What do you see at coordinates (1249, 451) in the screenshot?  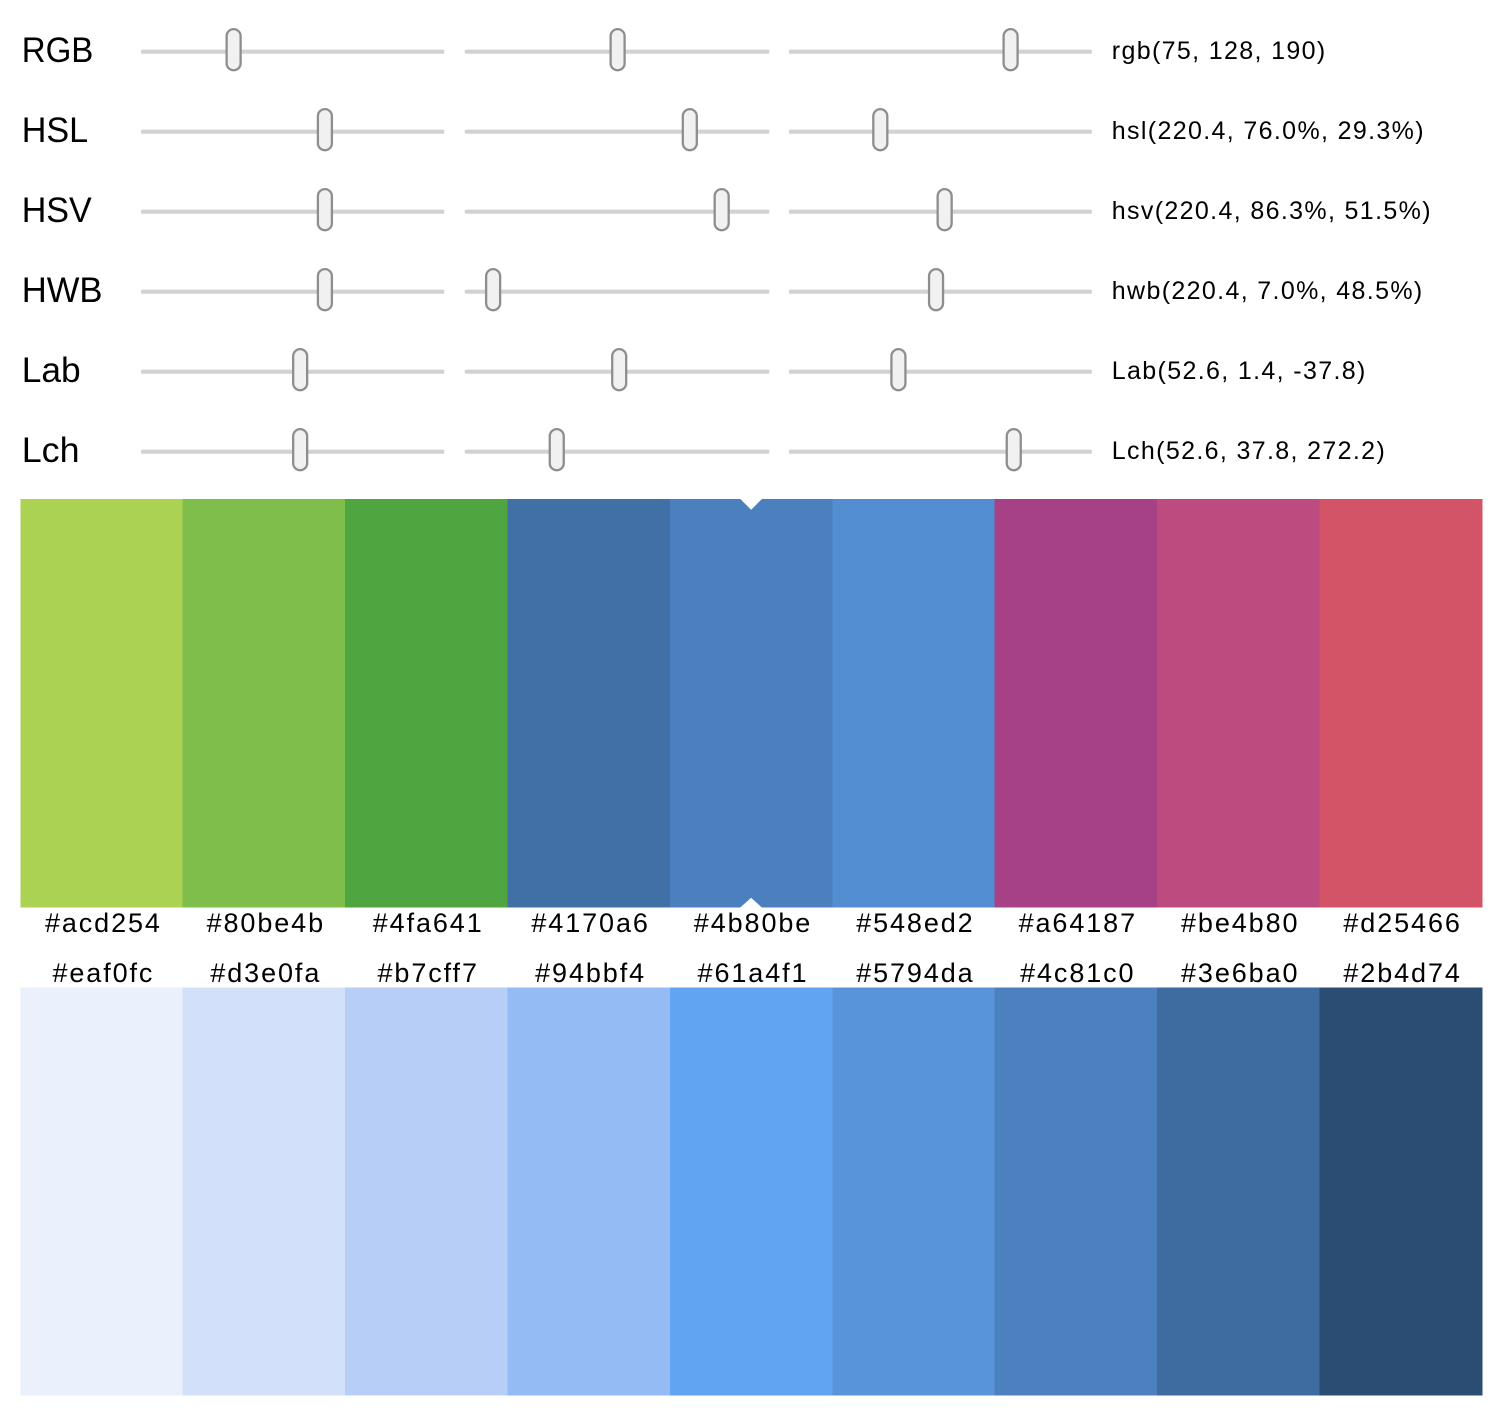 I see `svg-text: Lch(52.6, 37.8, 272.2)` at bounding box center [1249, 451].